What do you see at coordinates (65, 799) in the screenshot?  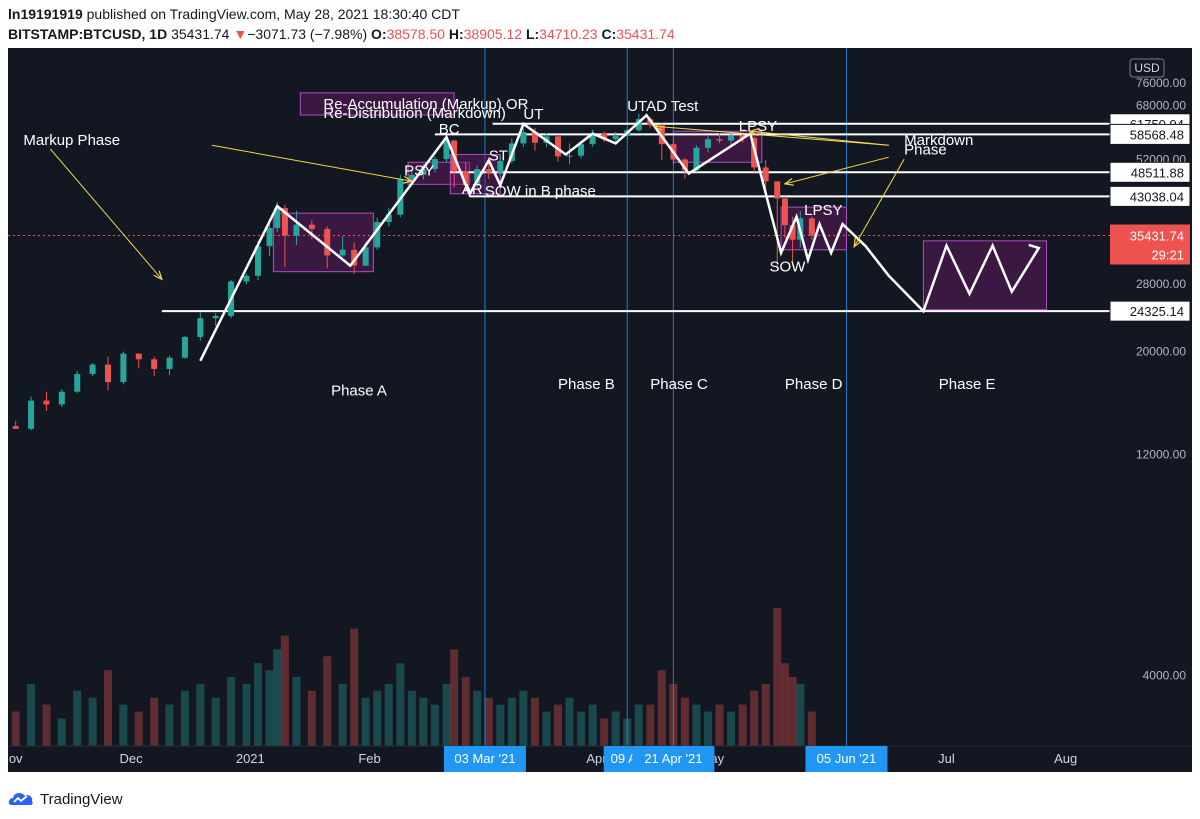 I see `tradingview-logo: TradingView` at bounding box center [65, 799].